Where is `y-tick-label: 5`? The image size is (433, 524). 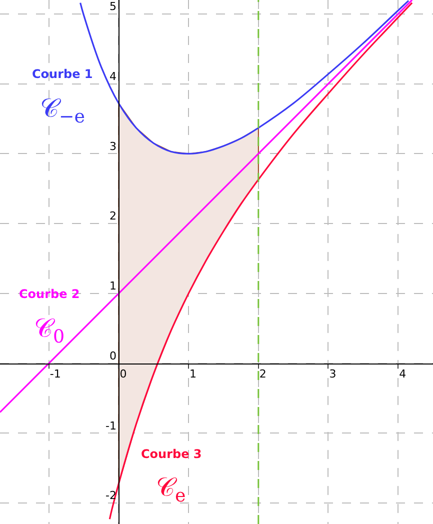 y-tick-label: 5 is located at coordinates (113, 7).